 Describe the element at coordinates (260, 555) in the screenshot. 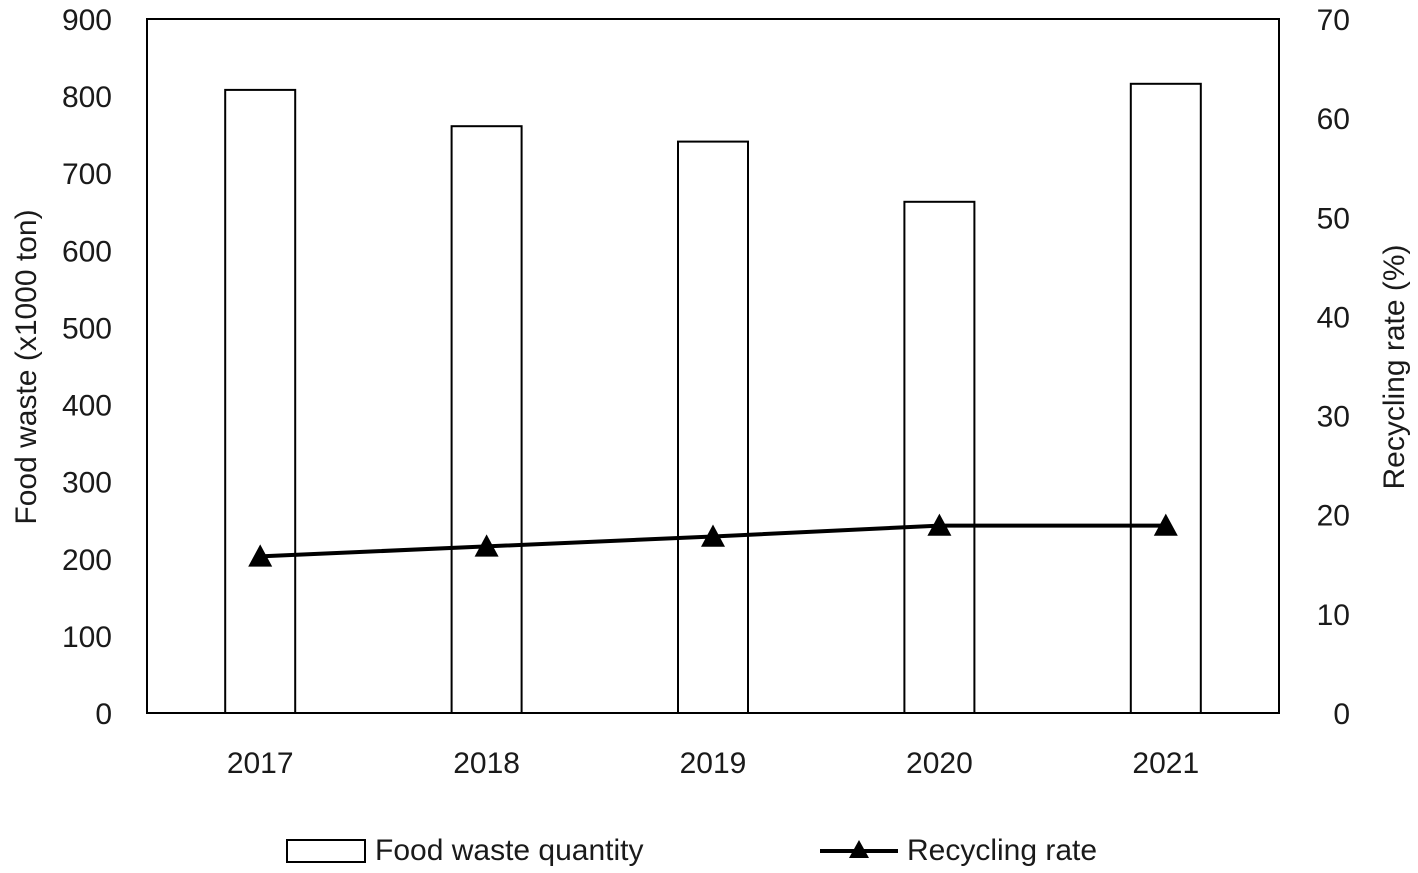

I see `recycling-point-2017` at that location.